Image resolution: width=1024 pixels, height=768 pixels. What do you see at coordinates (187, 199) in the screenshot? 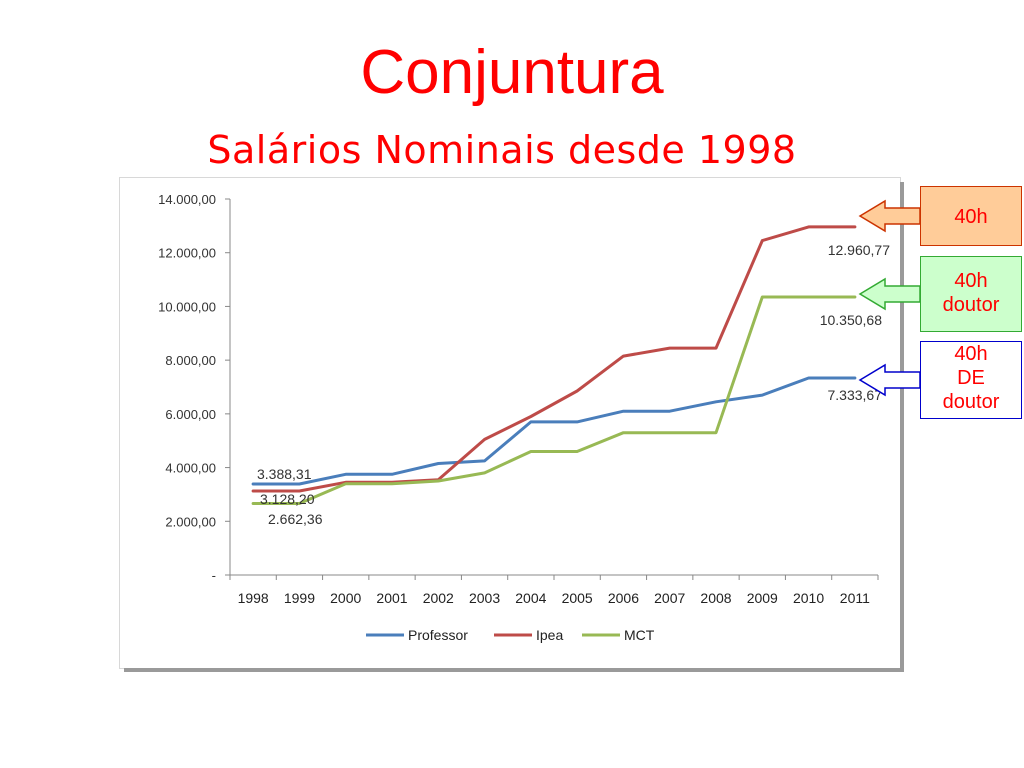
I see `y-tick-label: 14.000,00` at bounding box center [187, 199].